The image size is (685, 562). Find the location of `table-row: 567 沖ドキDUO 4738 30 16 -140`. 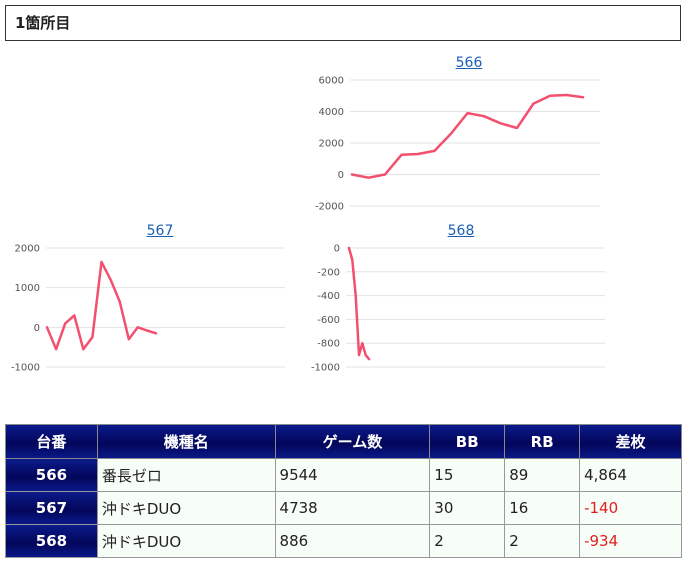

table-row: 567 沖ドキDUO 4738 30 16 -140 is located at coordinates (343, 508).